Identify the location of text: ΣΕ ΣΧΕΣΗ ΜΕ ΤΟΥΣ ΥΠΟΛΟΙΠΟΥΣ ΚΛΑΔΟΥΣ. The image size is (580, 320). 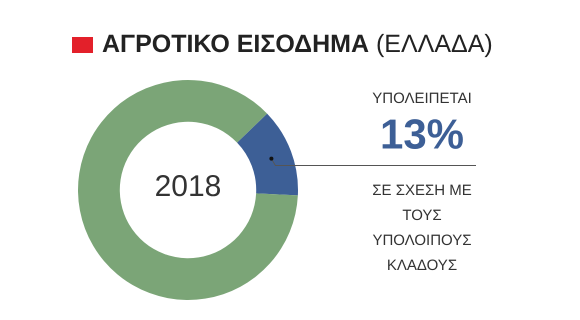
(422, 228).